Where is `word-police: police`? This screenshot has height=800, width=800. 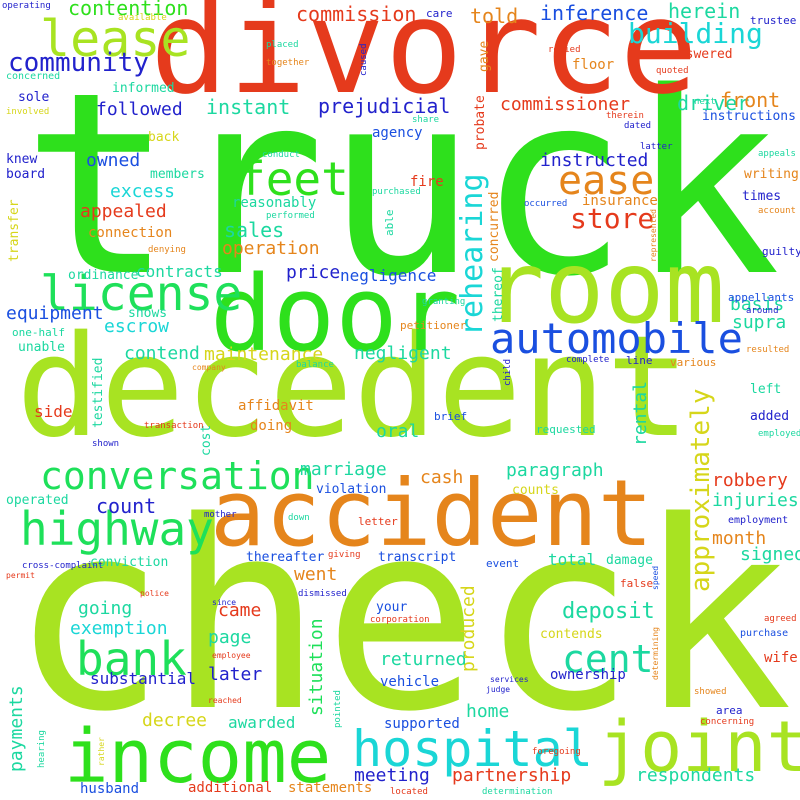 word-police: police is located at coordinates (154, 593).